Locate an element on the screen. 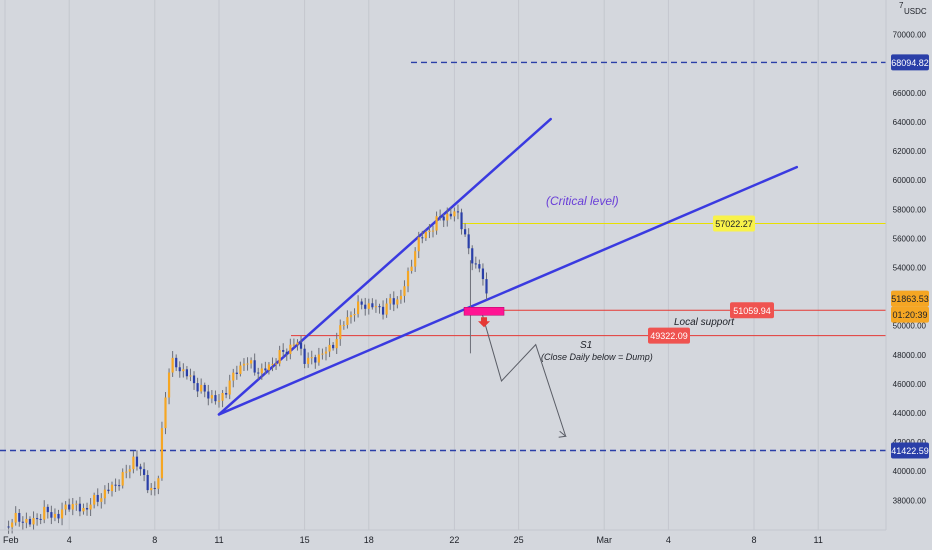 This screenshot has width=932, height=550. local-support-annotation: Local support is located at coordinates (704, 322).